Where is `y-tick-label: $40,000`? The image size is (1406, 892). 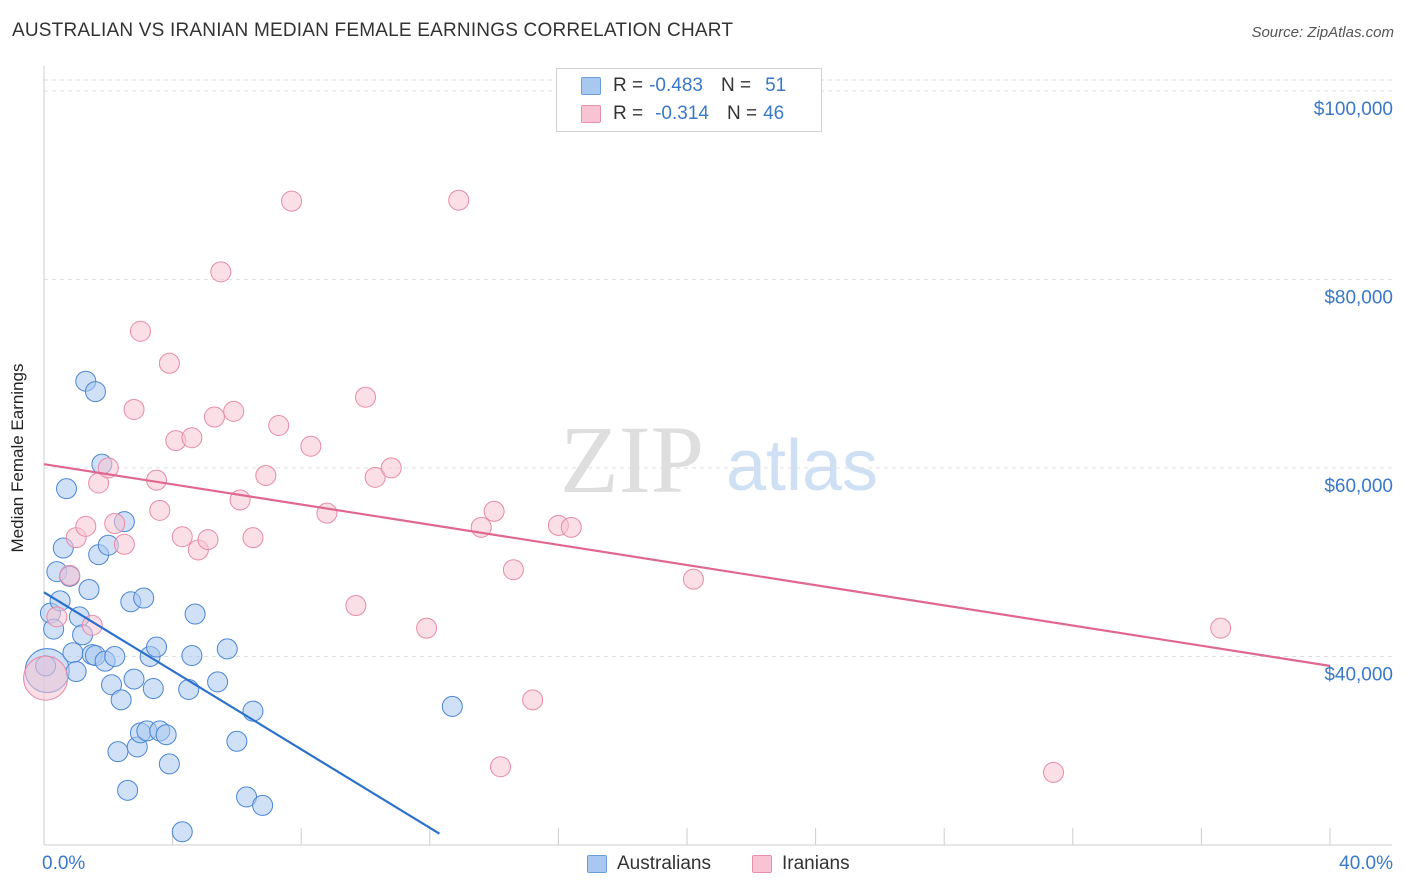 y-tick-label: $40,000 is located at coordinates (1358, 674).